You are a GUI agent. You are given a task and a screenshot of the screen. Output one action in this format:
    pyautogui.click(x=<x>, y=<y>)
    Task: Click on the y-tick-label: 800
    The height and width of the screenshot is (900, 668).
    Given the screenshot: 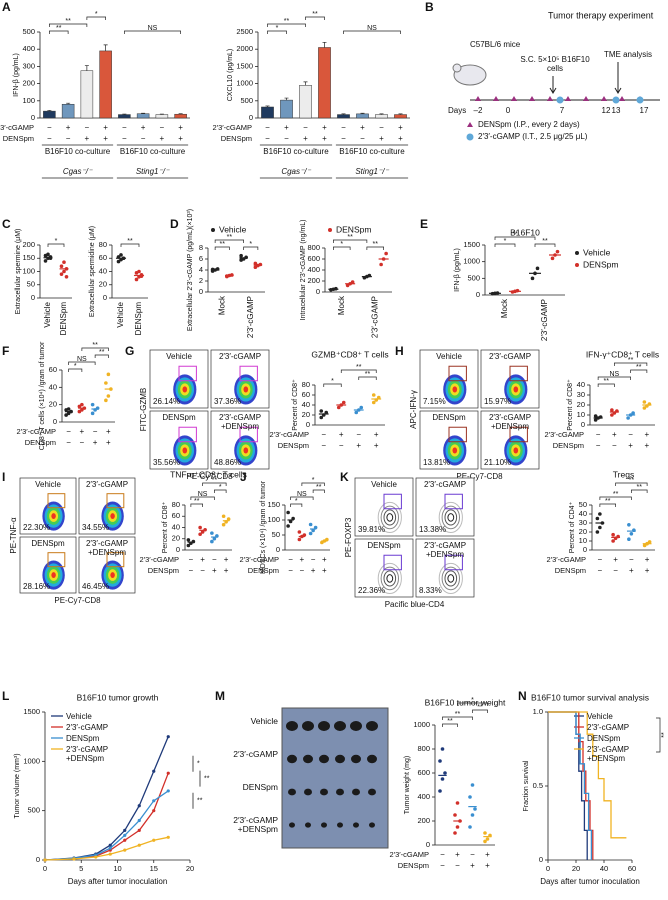 What is the action you would take?
    pyautogui.click(x=313, y=247)
    